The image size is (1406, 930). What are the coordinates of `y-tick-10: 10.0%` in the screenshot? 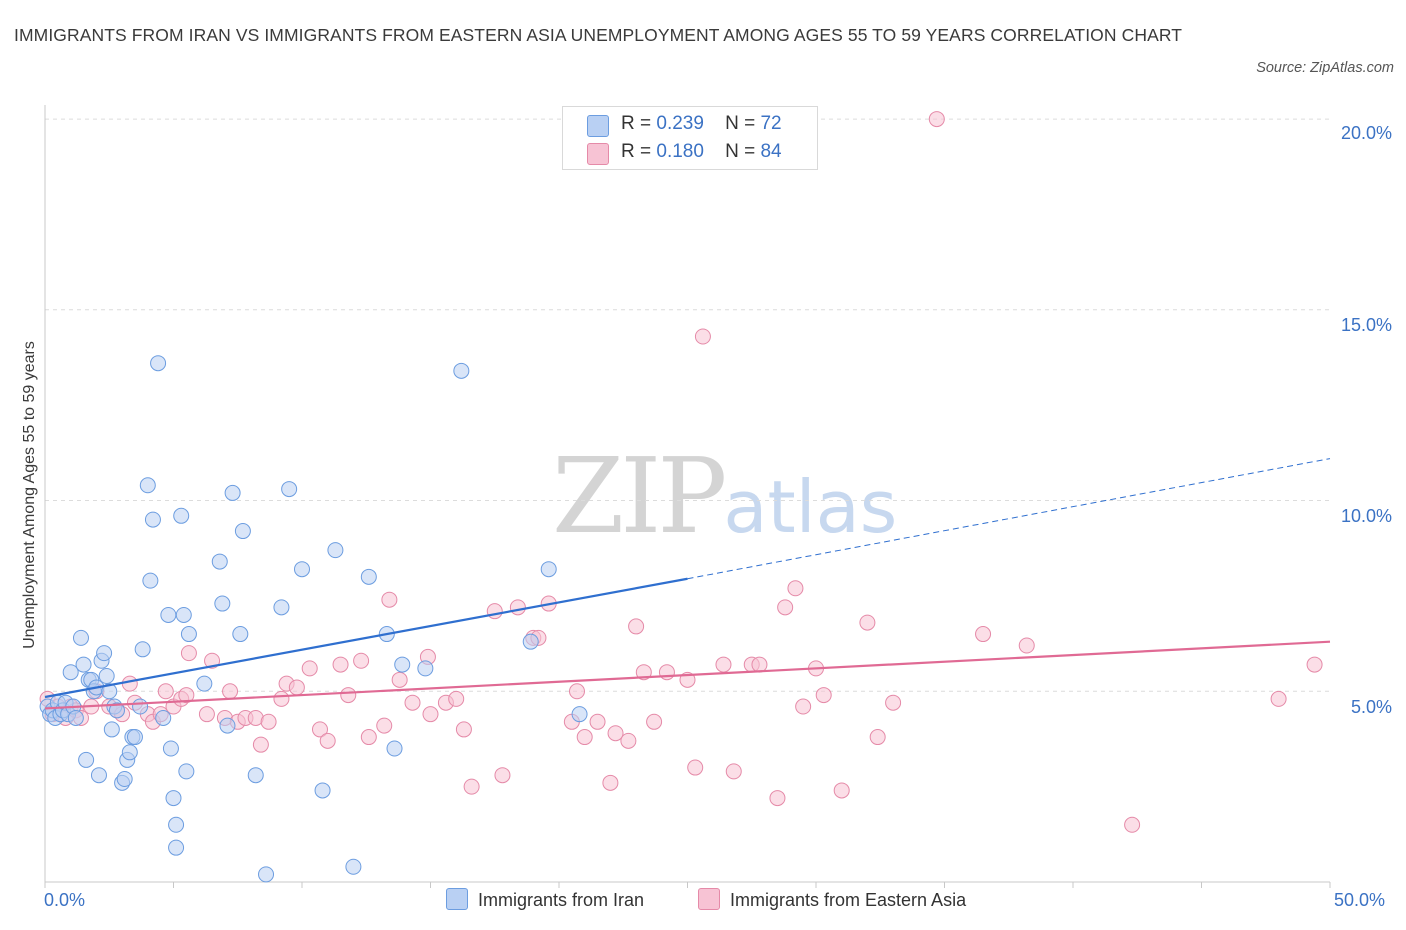 It's located at (1366, 516).